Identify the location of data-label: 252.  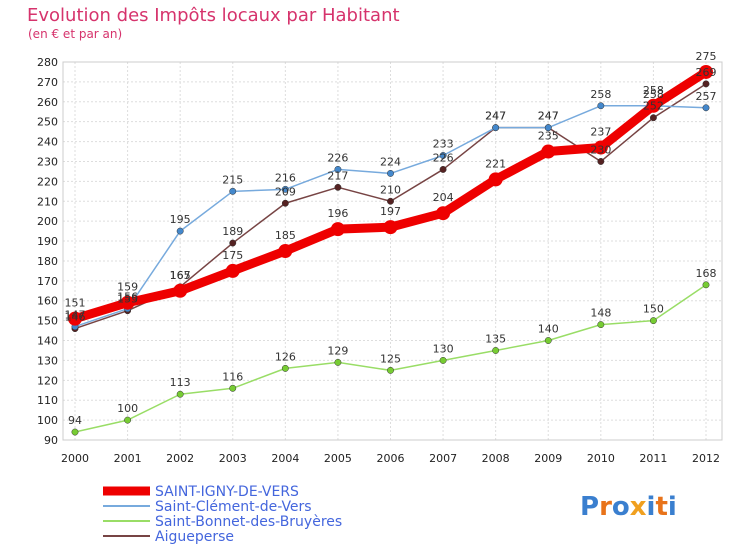
(653, 106).